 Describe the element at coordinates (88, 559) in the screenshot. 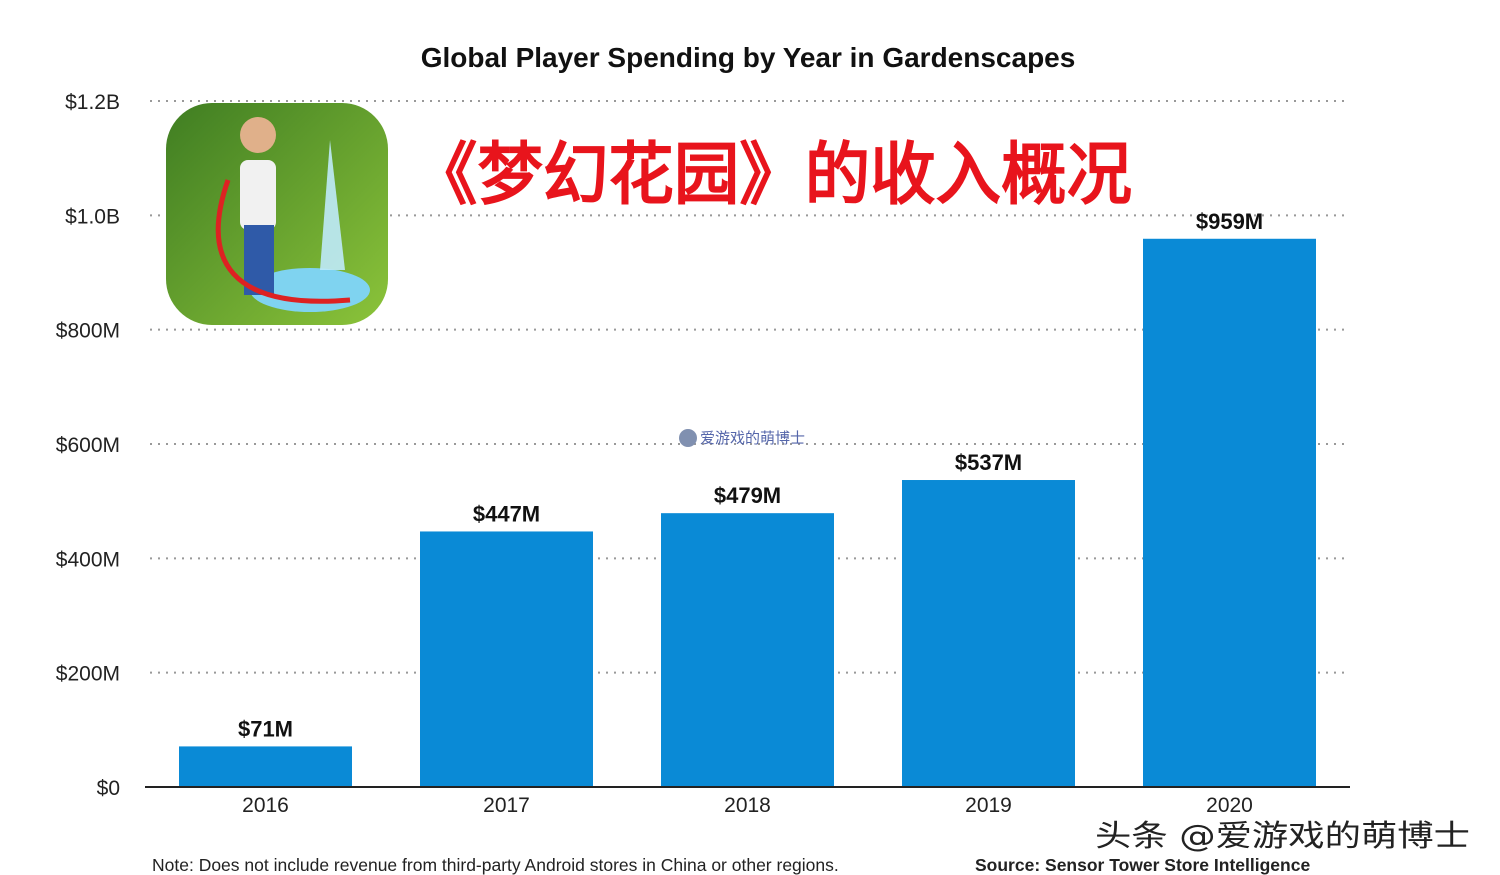

I see `y-tick-label: $400M` at that location.